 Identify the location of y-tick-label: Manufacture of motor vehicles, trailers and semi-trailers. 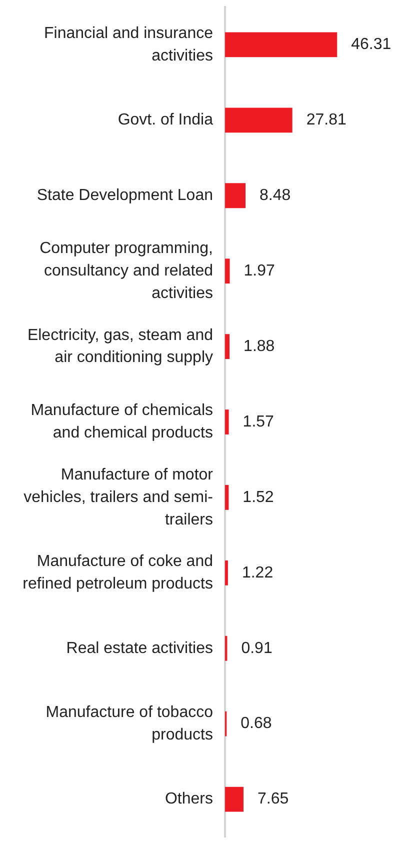
(119, 497).